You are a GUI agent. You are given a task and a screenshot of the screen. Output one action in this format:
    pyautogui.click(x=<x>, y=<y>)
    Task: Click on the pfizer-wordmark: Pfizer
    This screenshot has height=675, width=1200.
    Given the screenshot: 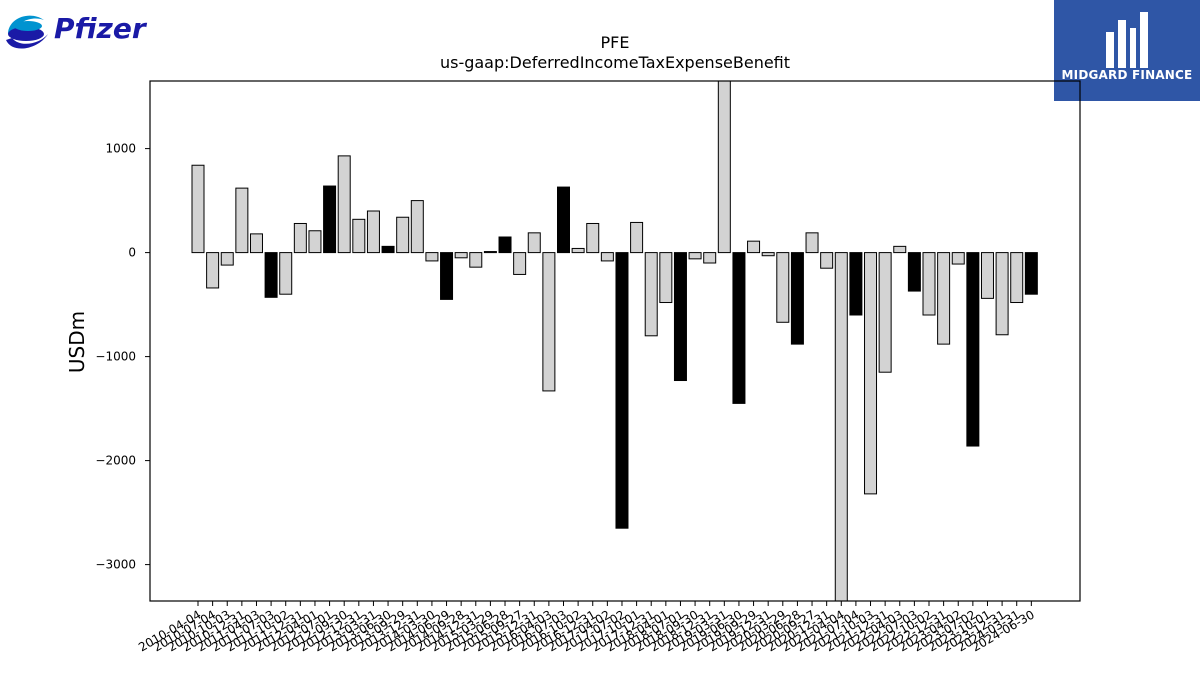 What is the action you would take?
    pyautogui.click(x=100, y=28)
    